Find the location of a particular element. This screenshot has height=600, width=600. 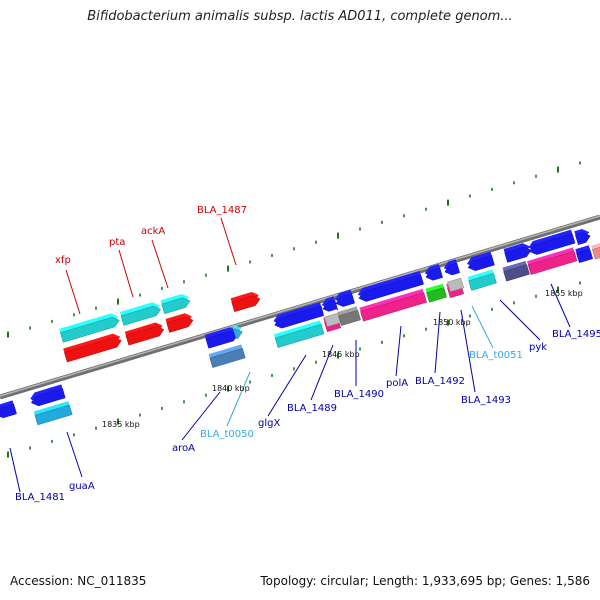

gene-BLA_1492-b is located at coordinates (436, 293).